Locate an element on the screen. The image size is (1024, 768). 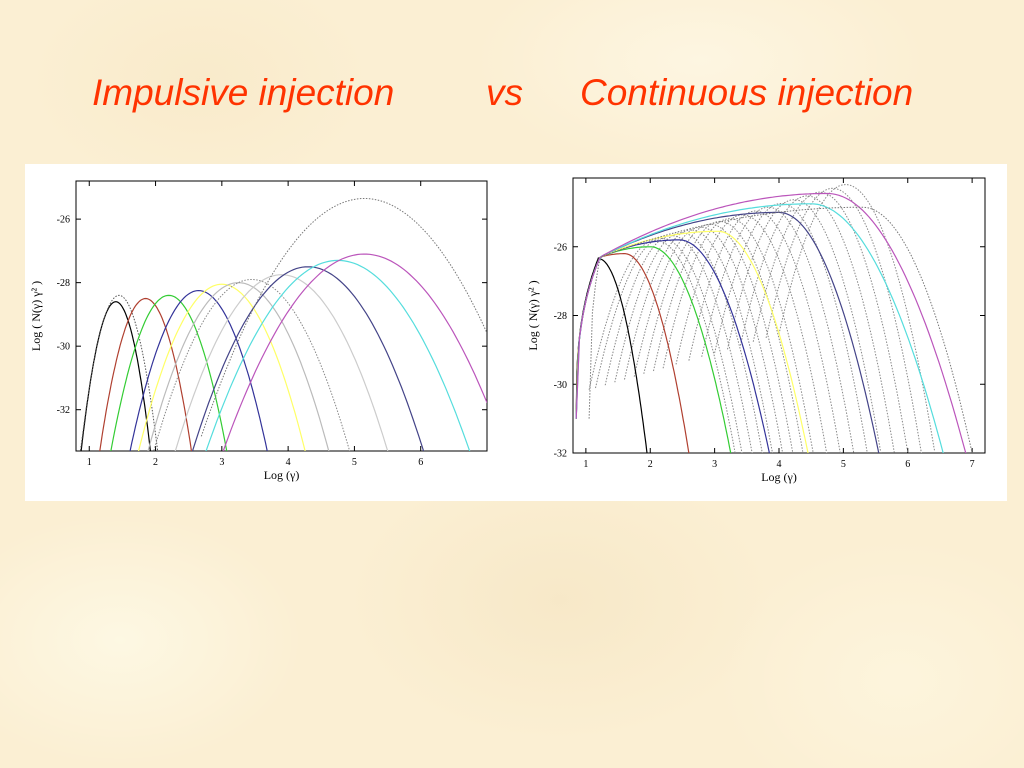
title-continuous: Continuous injection is located at coordinates (747, 92).